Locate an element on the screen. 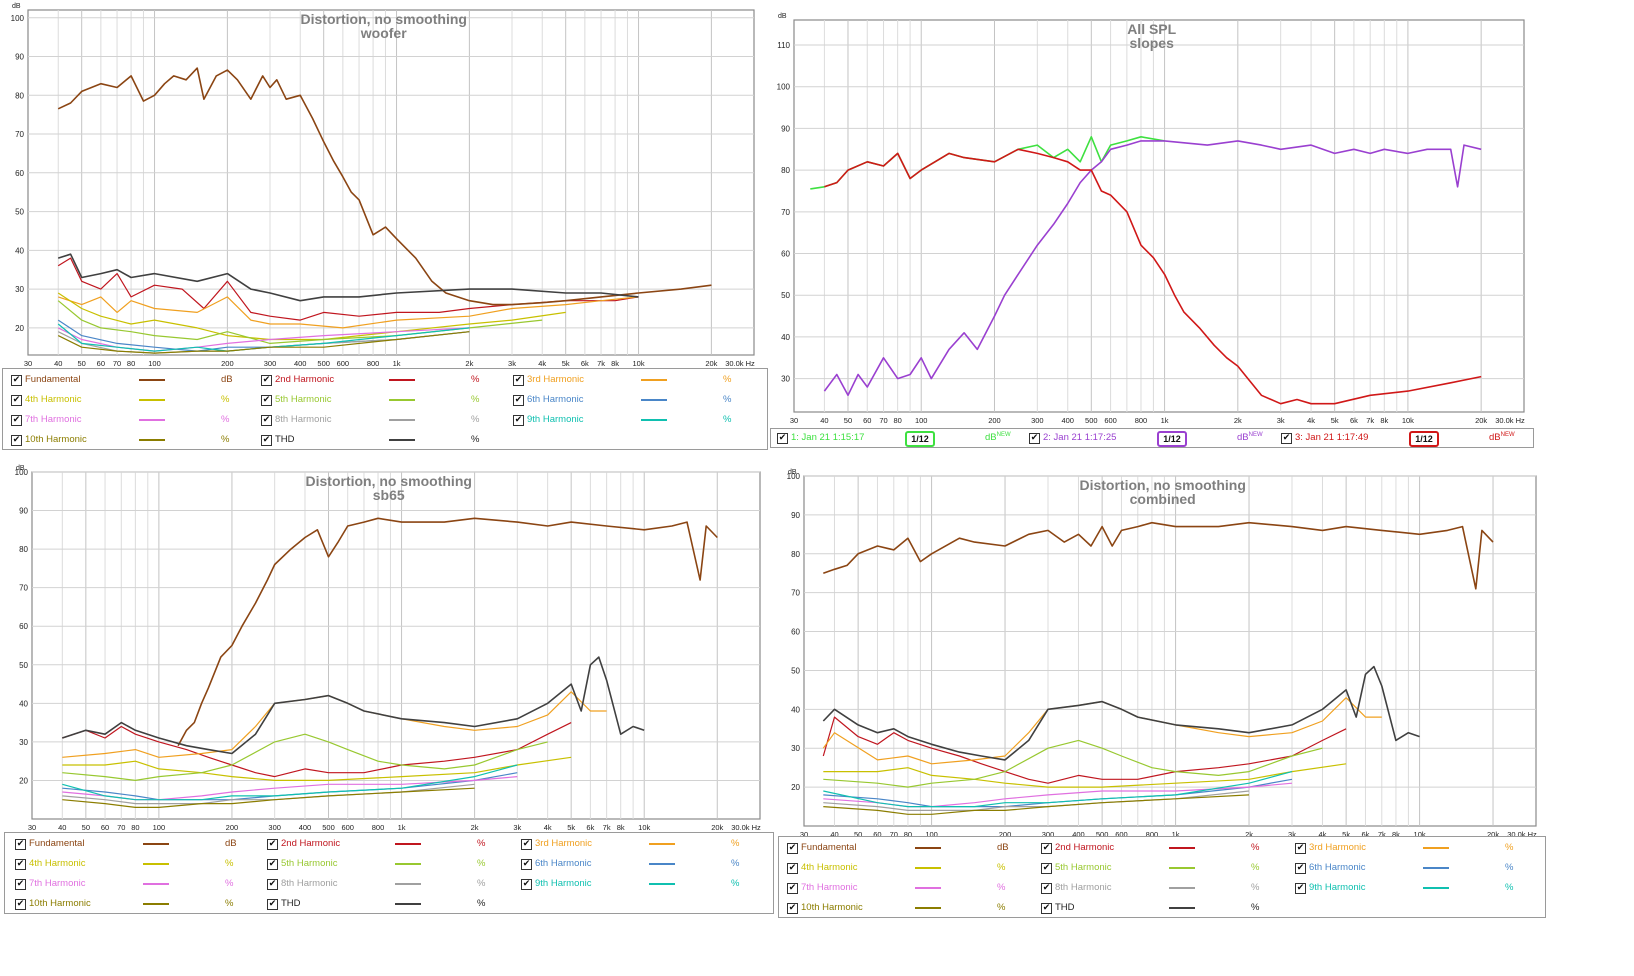 The height and width of the screenshot is (976, 1634). legend-item-2-jan-21-1-17-25: ✔ 2: Jan 21 1:17:25 1/12 dBNEW is located at coordinates (1151, 440).